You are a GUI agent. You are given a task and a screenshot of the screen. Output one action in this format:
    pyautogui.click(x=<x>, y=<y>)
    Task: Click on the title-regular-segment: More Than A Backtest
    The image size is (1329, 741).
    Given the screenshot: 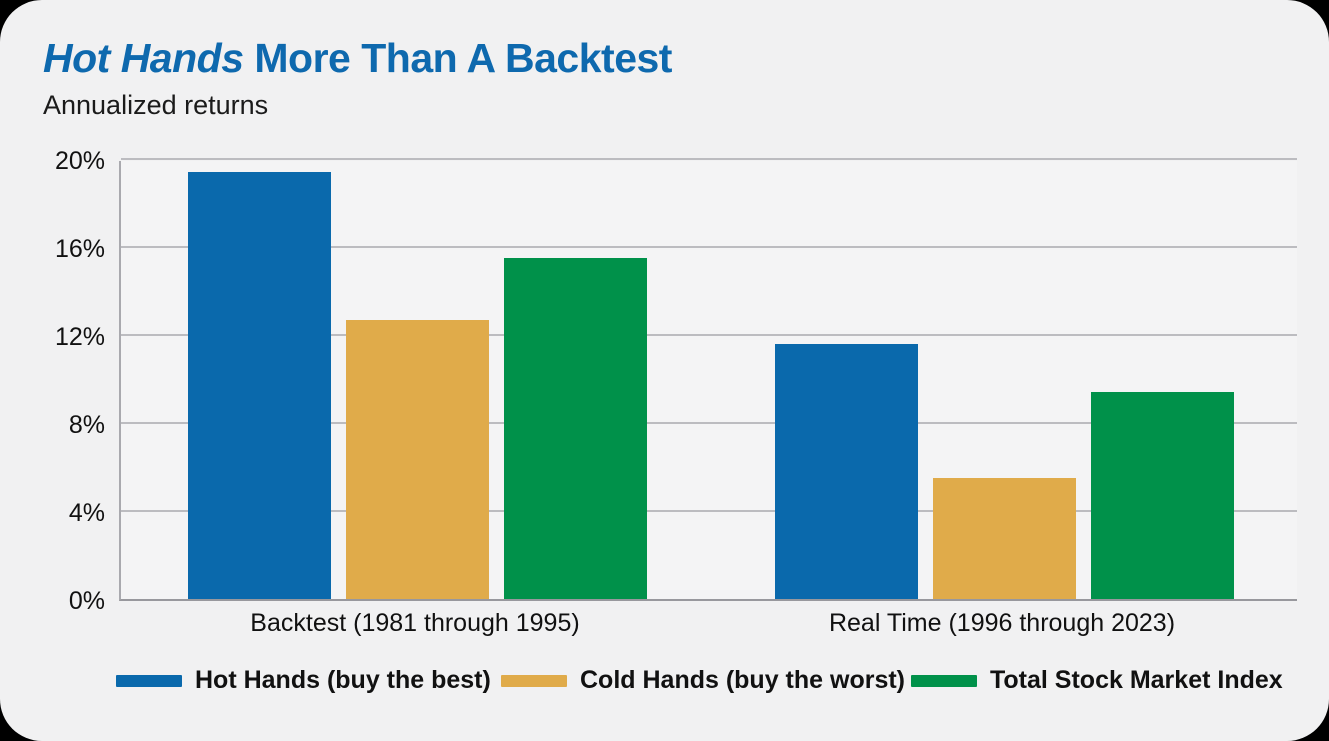 What is the action you would take?
    pyautogui.click(x=457, y=58)
    